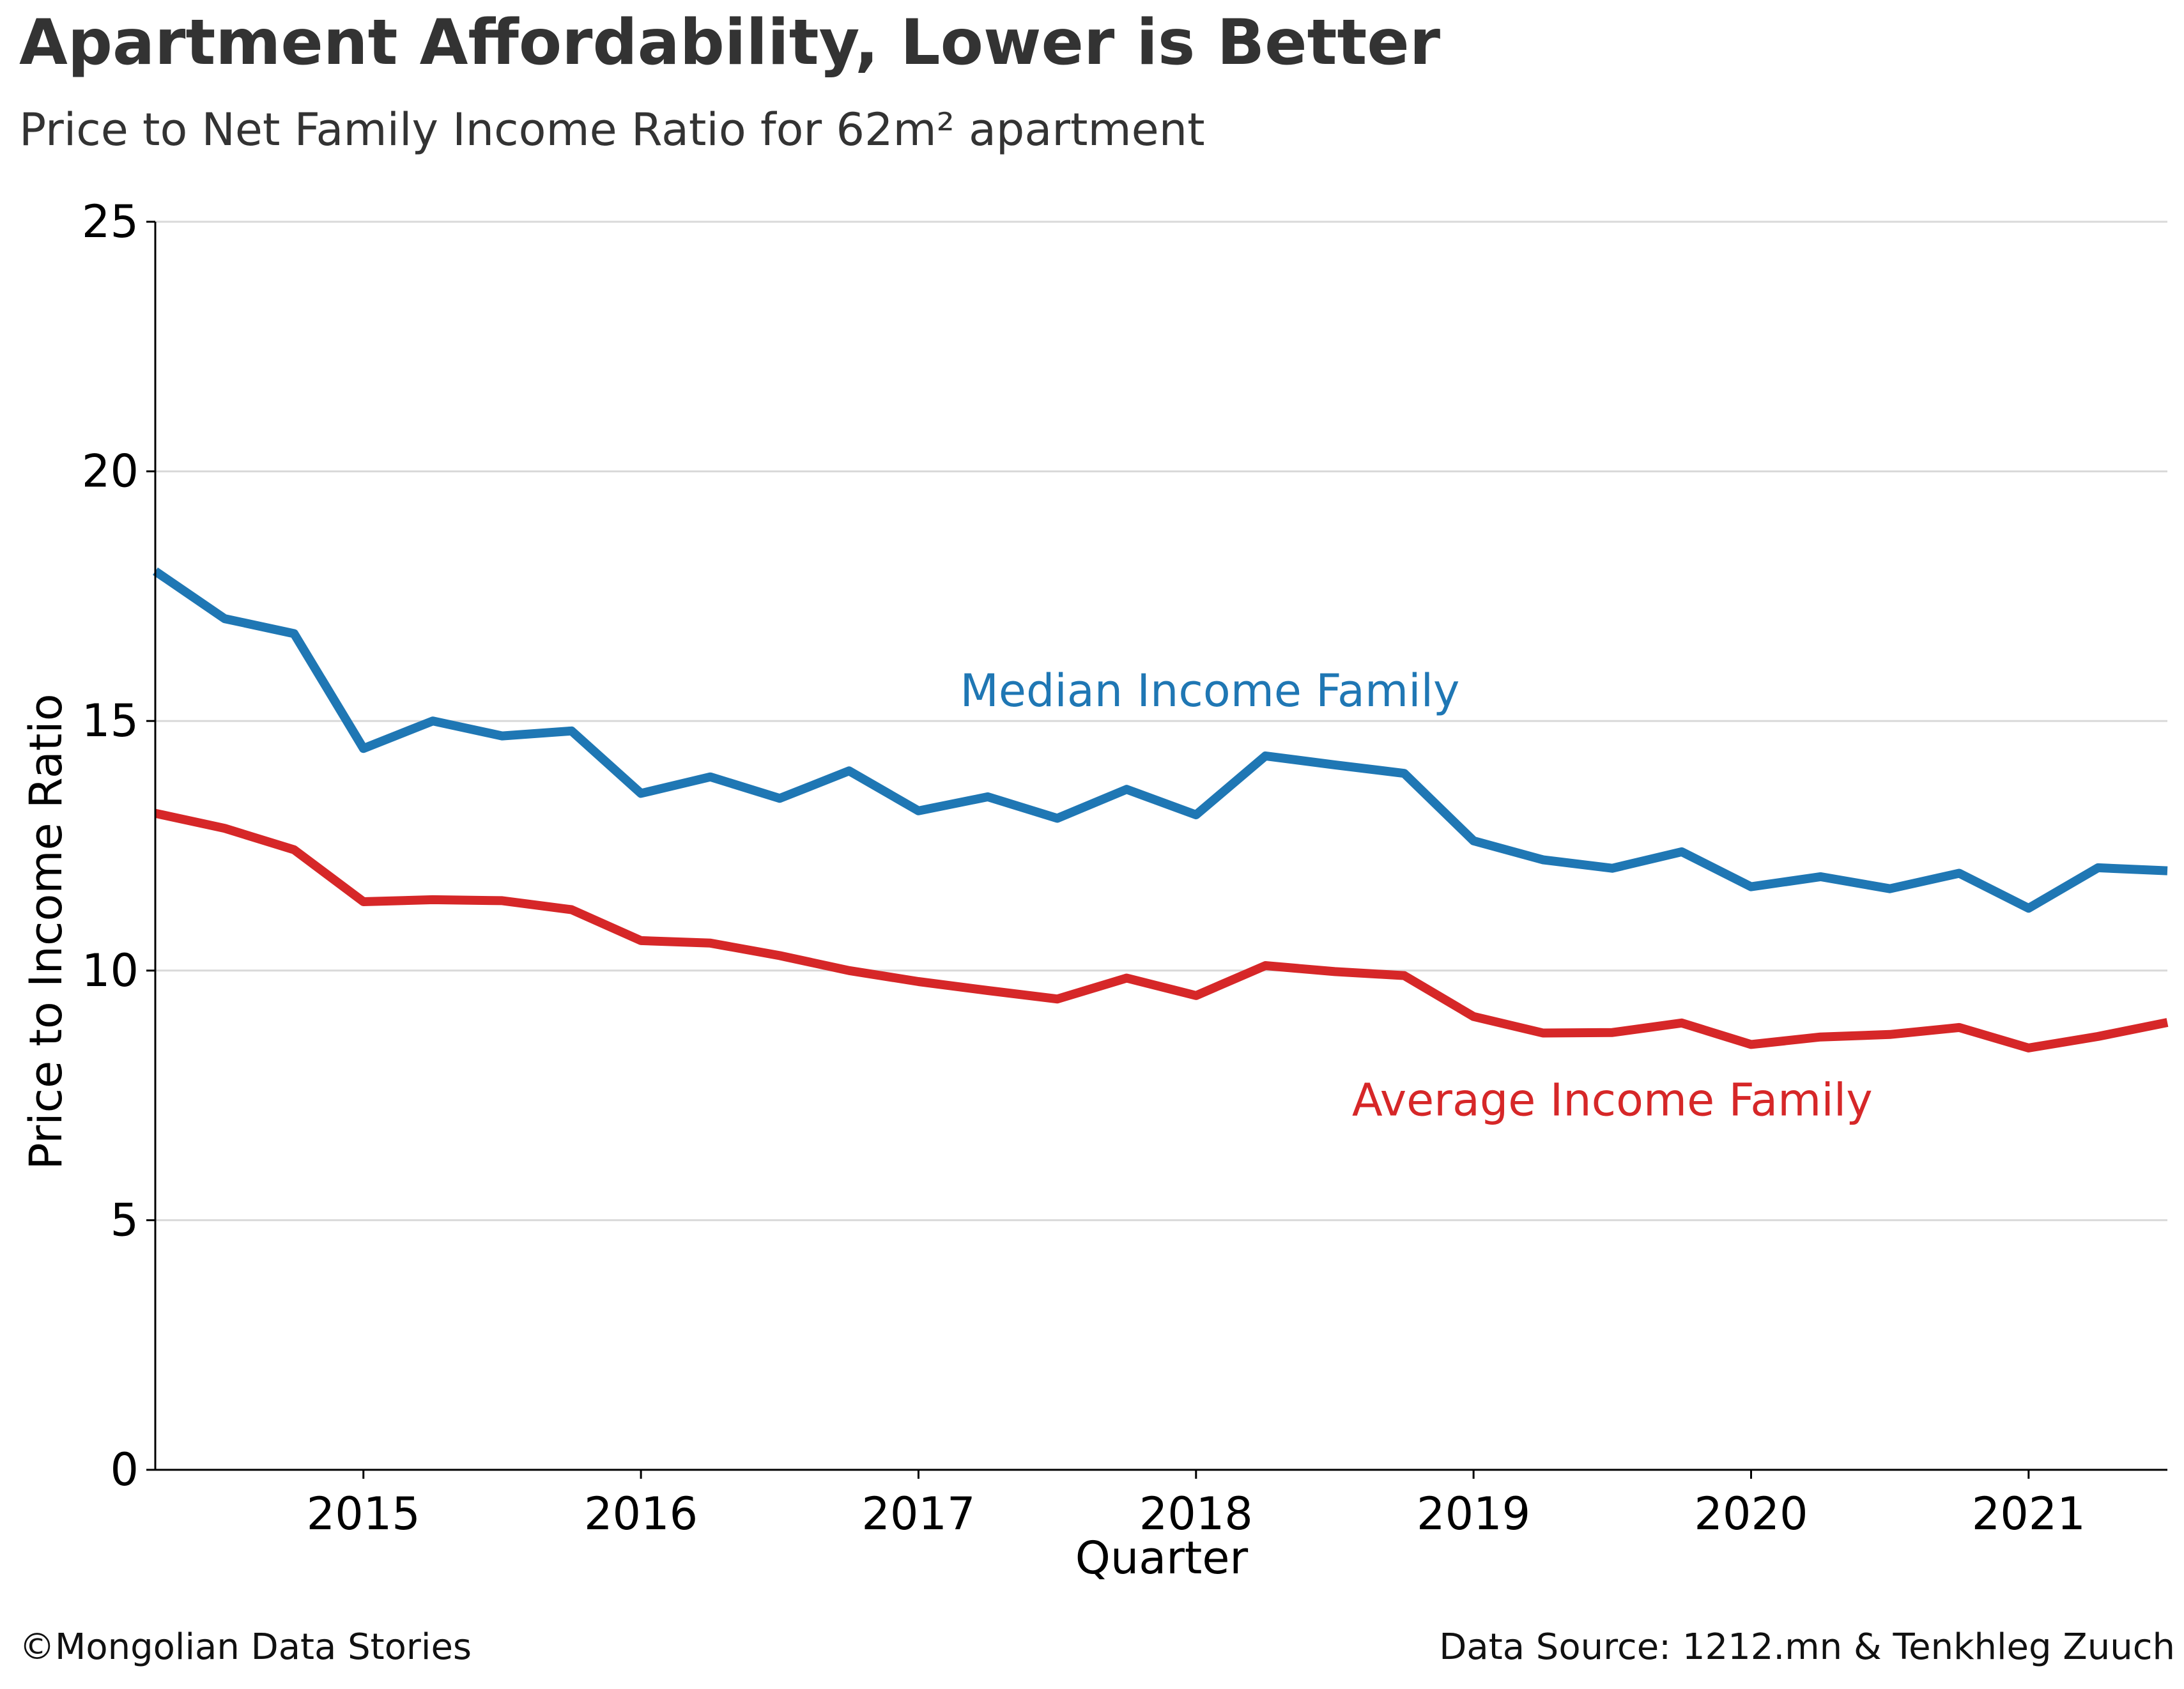  I want to click on x-tick-label-2017: 2017, so click(918, 1514).